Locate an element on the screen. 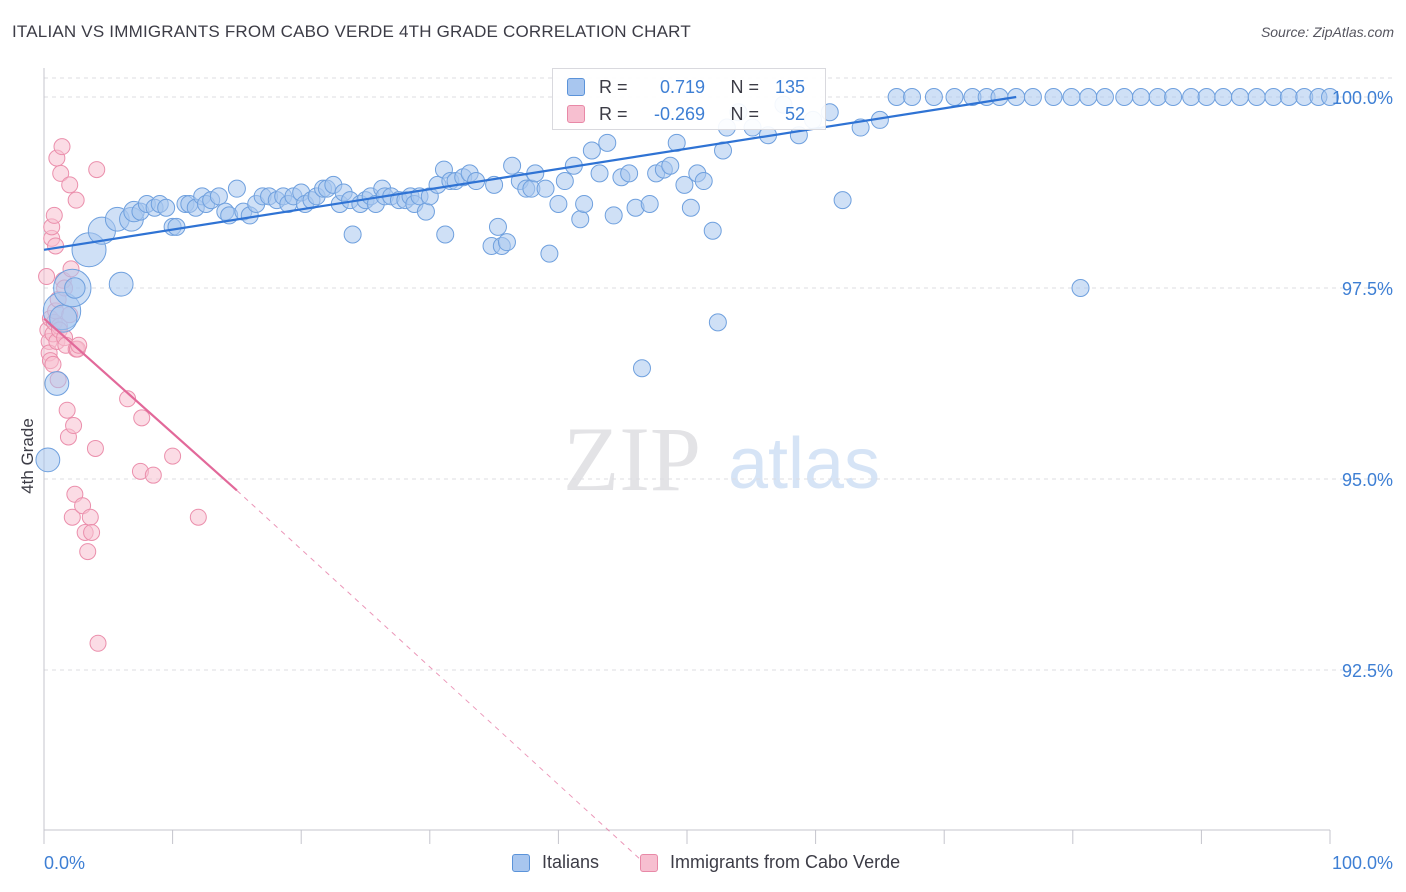 The width and height of the screenshot is (1406, 892). x-tick-label: 0.0% is located at coordinates (64, 863).